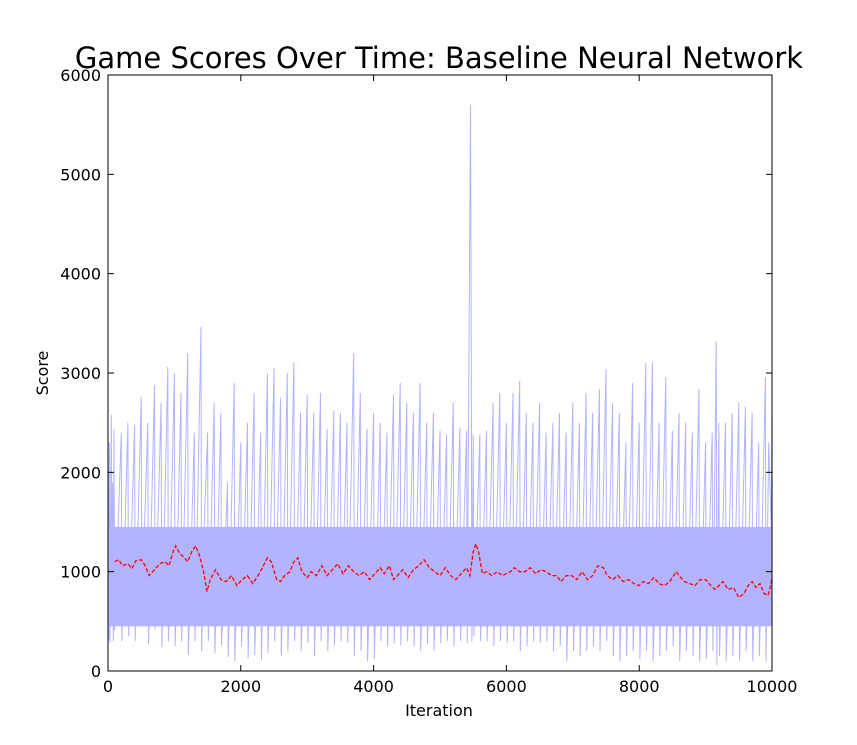  I want to click on y-tick-label: 3000, so click(80, 373).